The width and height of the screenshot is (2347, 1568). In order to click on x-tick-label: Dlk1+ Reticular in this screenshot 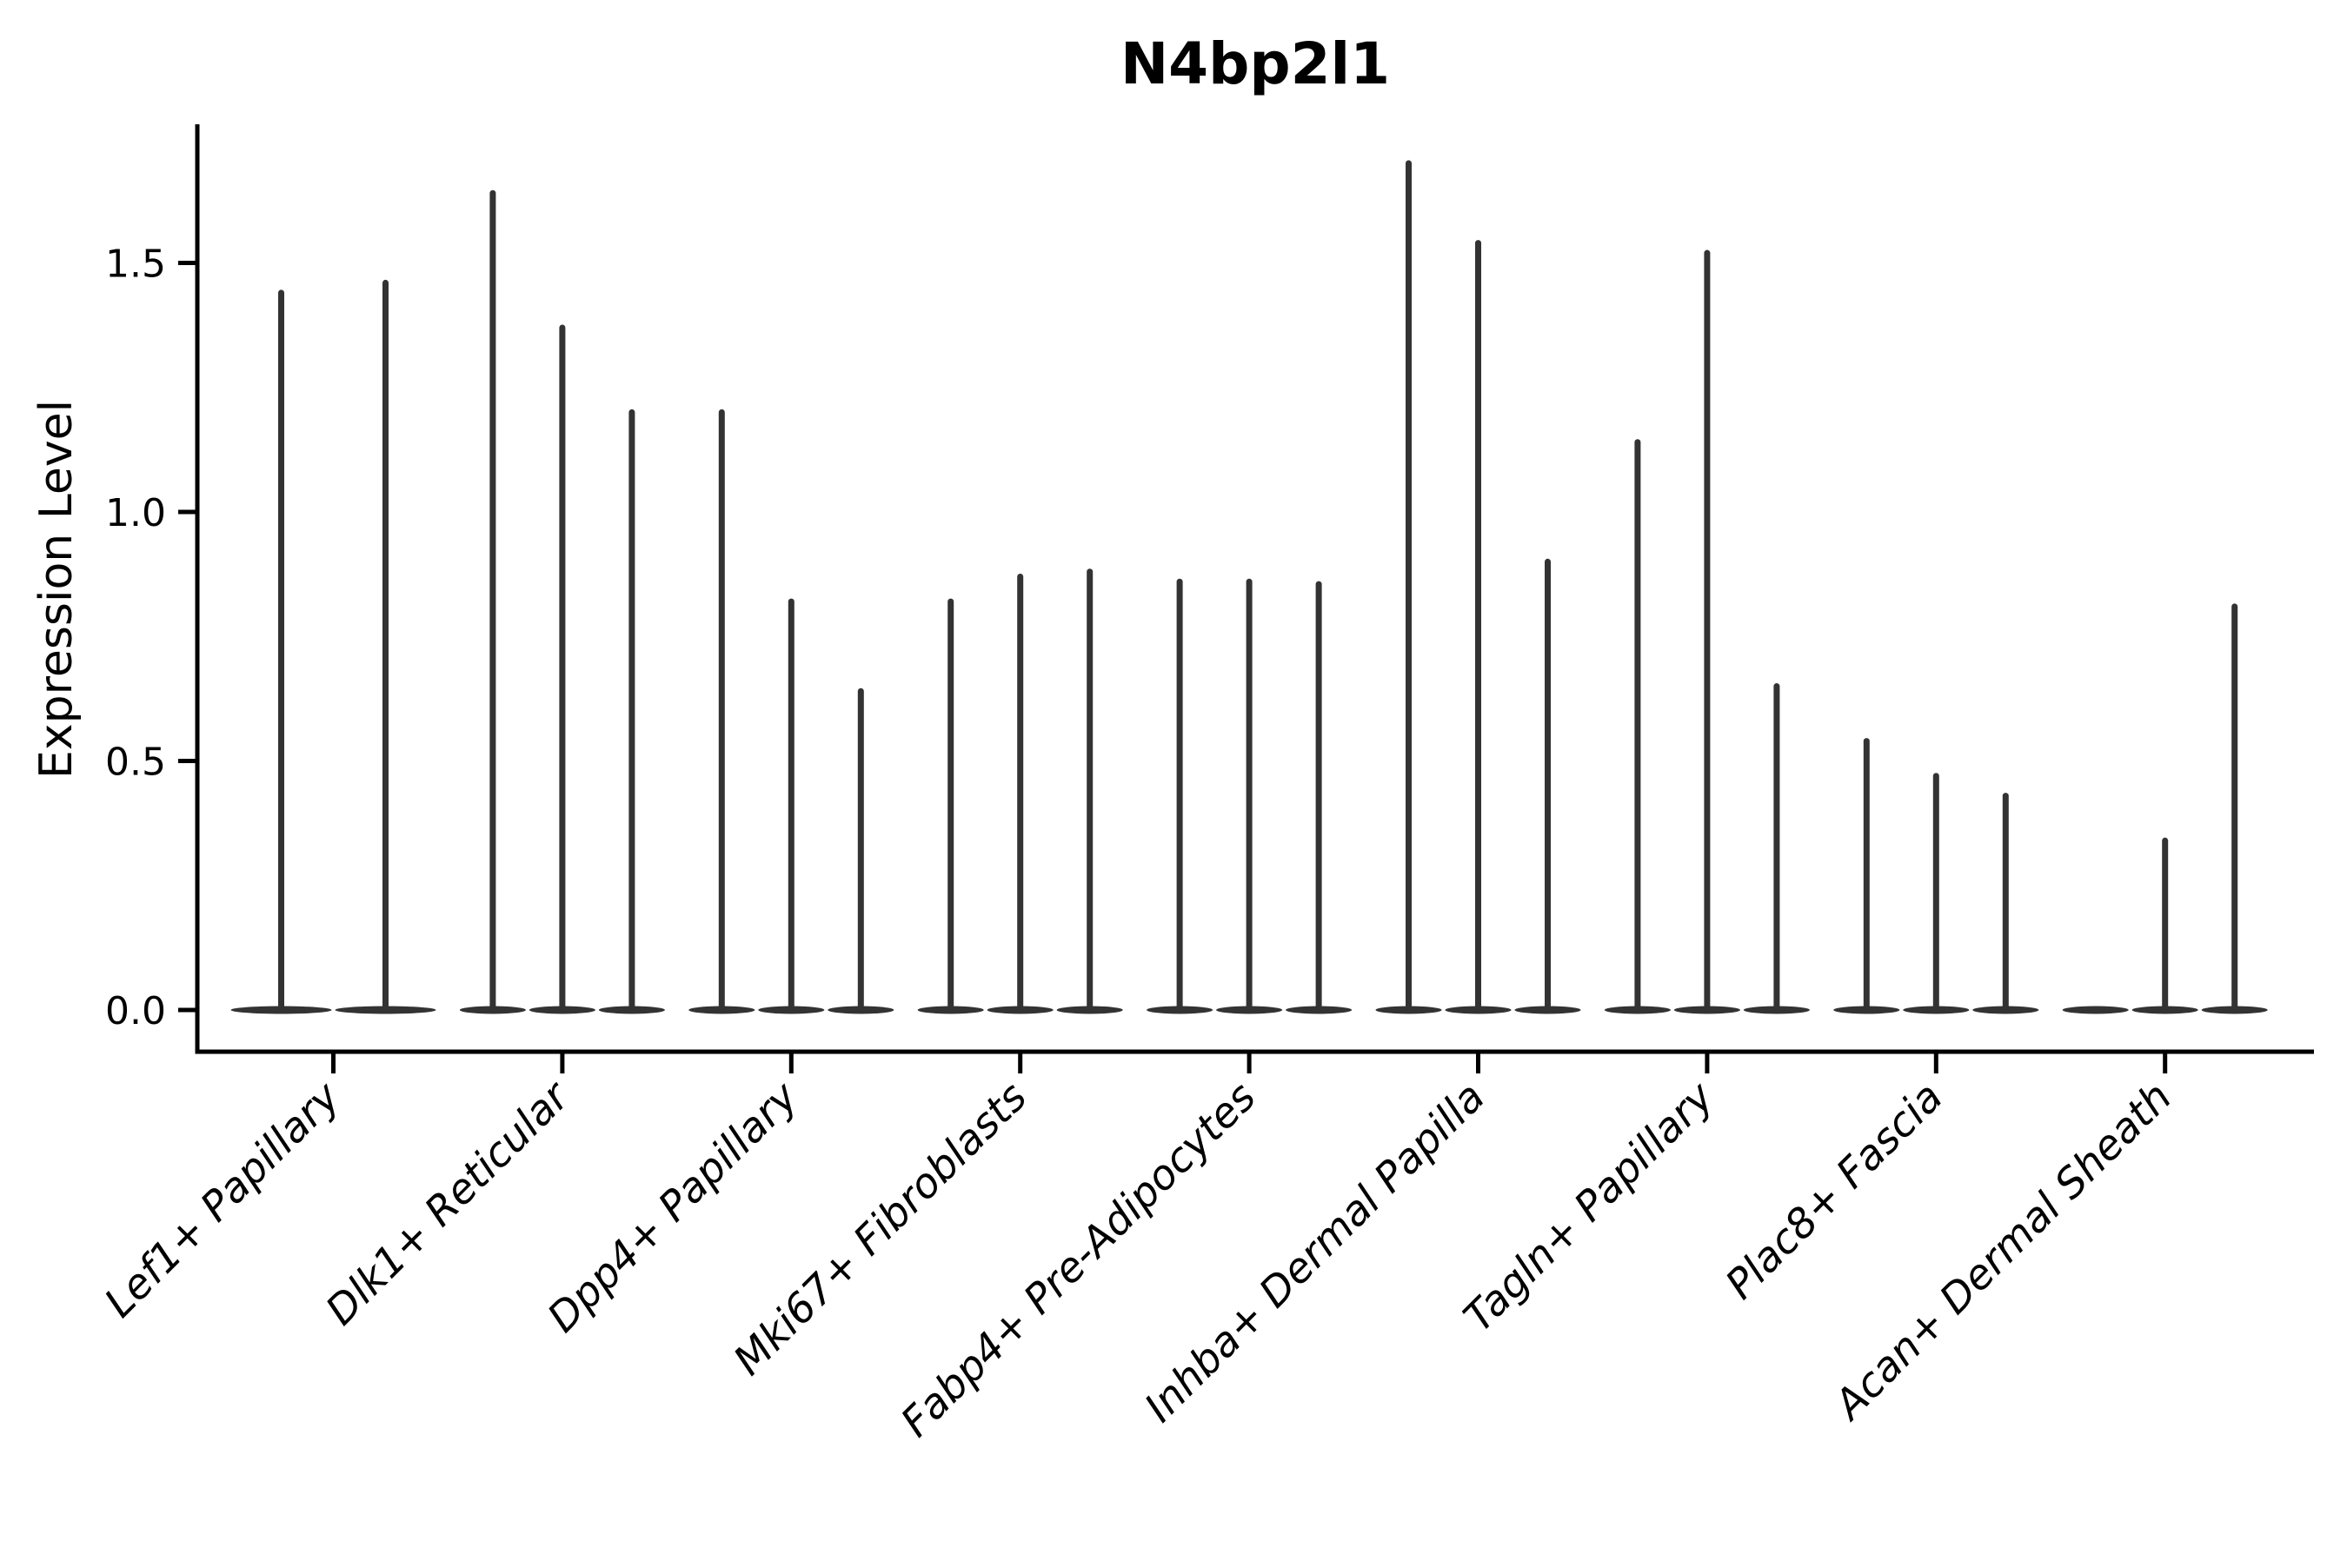, I will do `click(448, 1203)`.